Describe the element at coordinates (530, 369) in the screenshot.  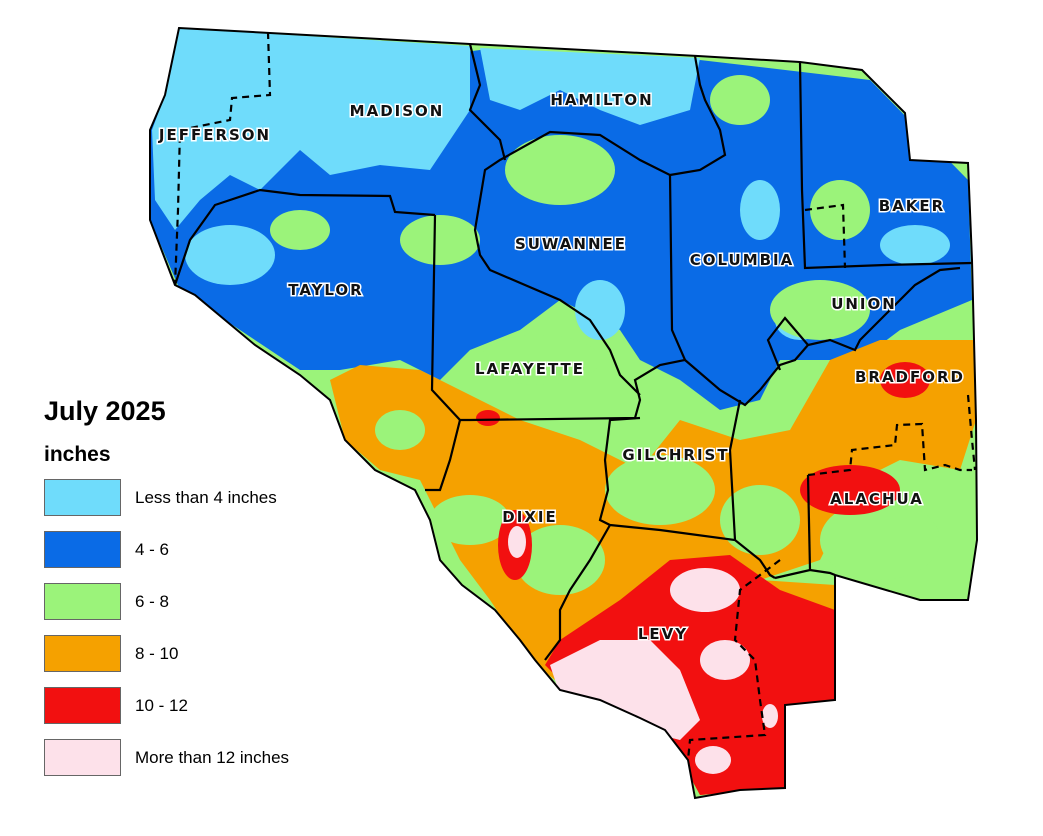
I see `county-label-lafayette: LAFAYETTE` at that location.